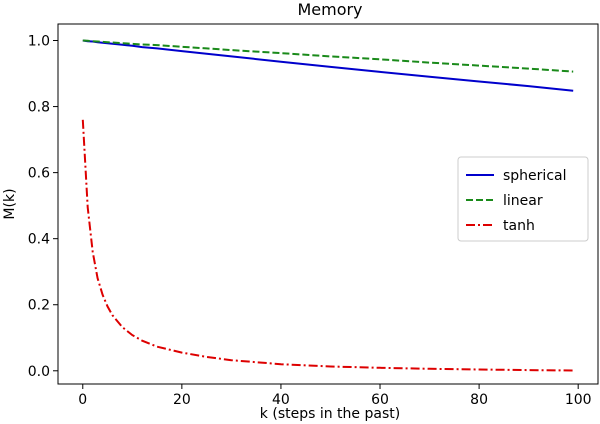 The width and height of the screenshot is (600, 424). I want to click on y-tick-label-0.8: 0.8, so click(39, 108).